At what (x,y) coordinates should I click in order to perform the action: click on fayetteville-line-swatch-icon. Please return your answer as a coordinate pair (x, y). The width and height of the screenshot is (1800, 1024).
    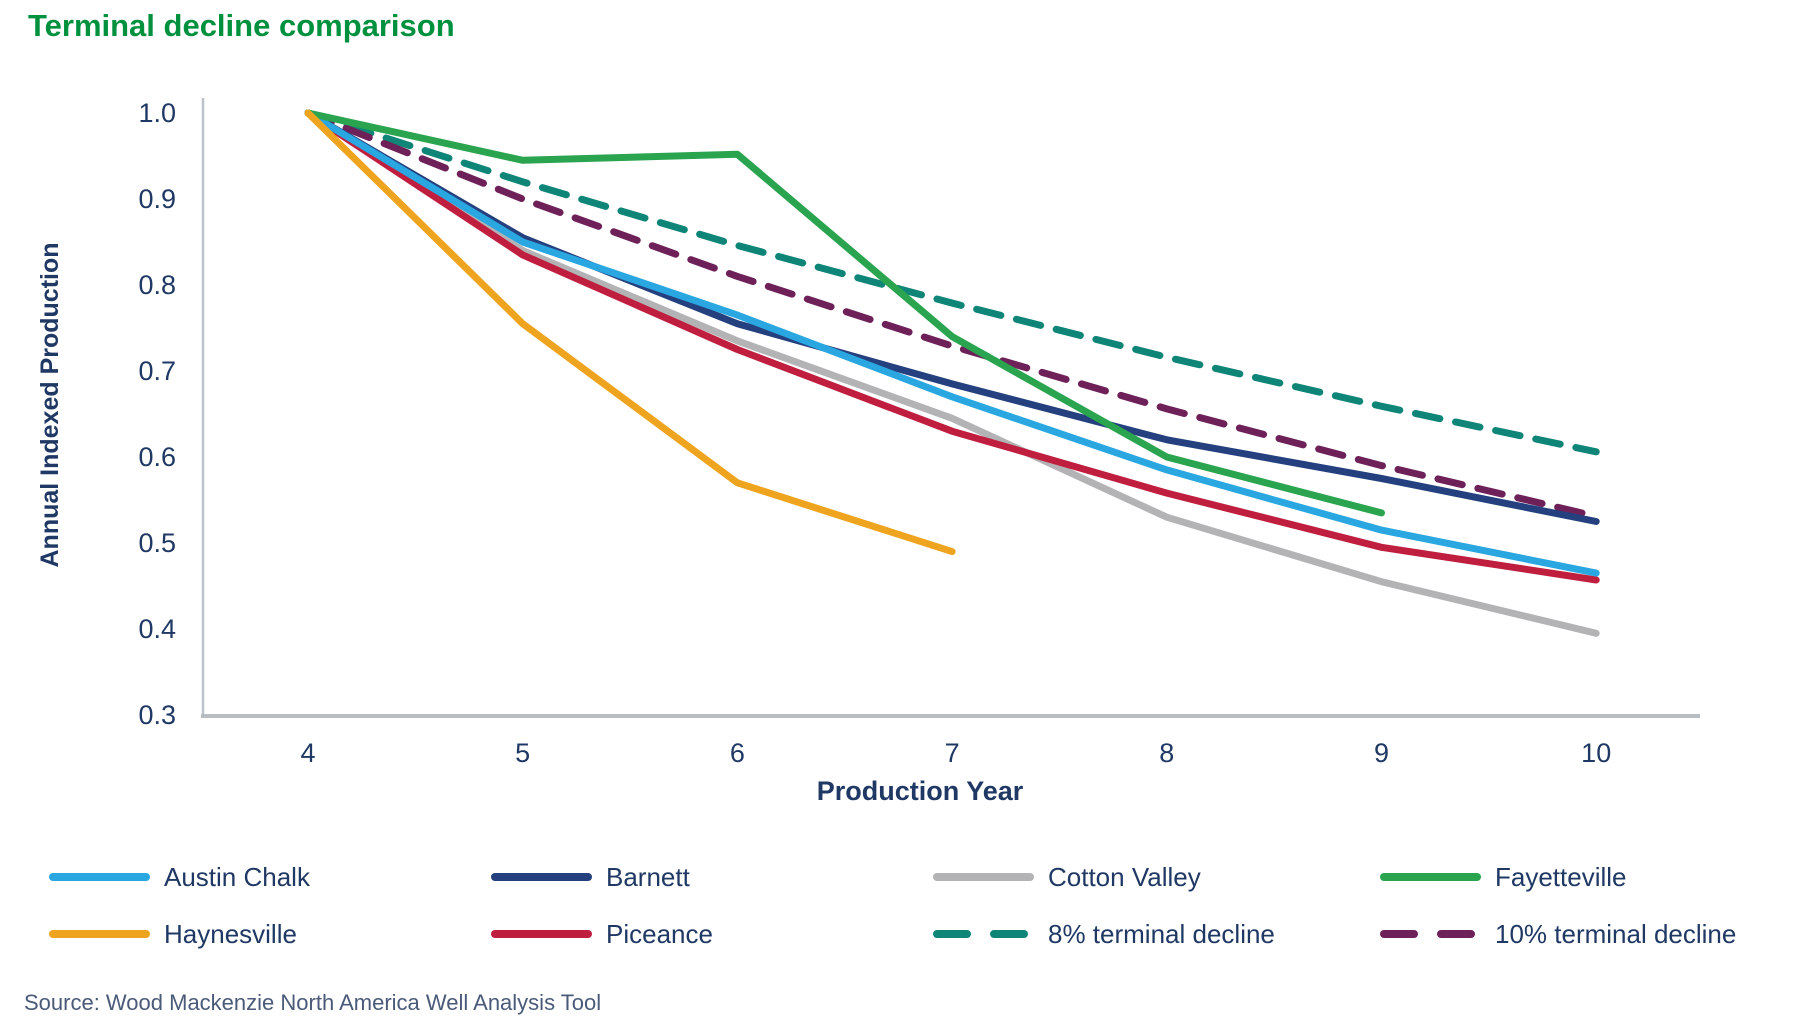
    Looking at the image, I should click on (1430, 877).